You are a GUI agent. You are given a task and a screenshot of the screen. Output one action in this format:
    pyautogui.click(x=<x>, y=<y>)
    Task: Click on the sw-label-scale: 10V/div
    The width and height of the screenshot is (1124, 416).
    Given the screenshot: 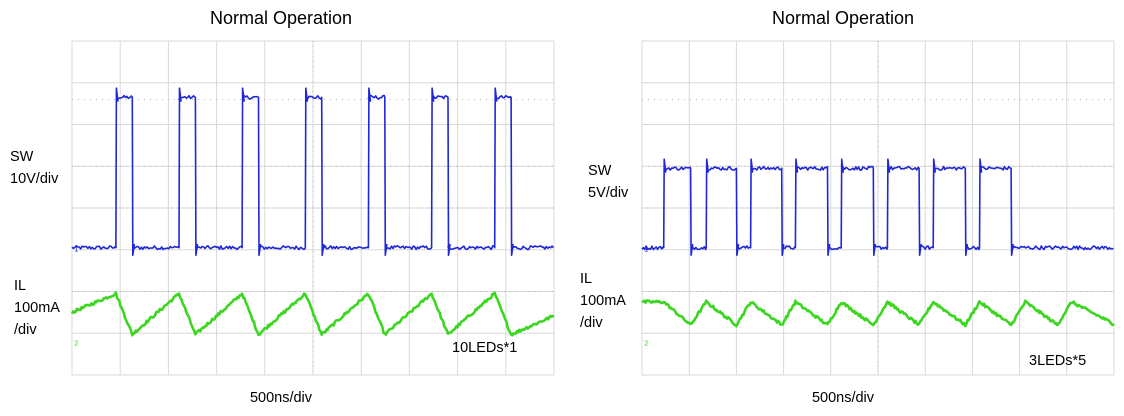 What is the action you would take?
    pyautogui.click(x=34, y=179)
    